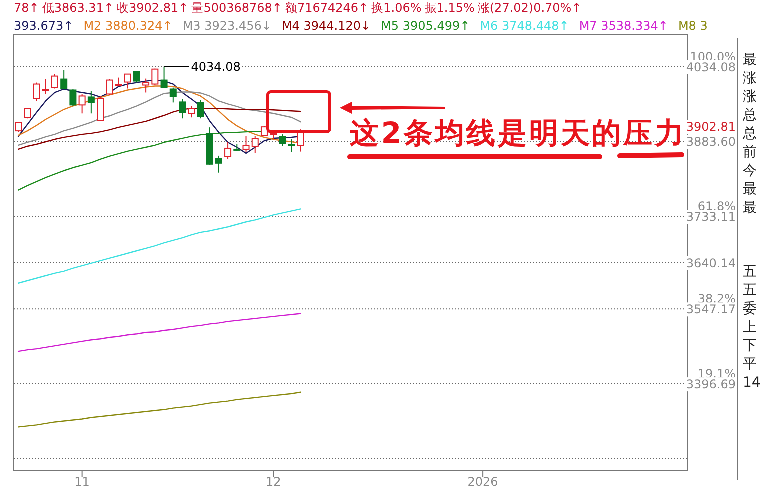 The width and height of the screenshot is (774, 496). What do you see at coordinates (483, 482) in the screenshot?
I see `x-tick-label: 2026` at bounding box center [483, 482].